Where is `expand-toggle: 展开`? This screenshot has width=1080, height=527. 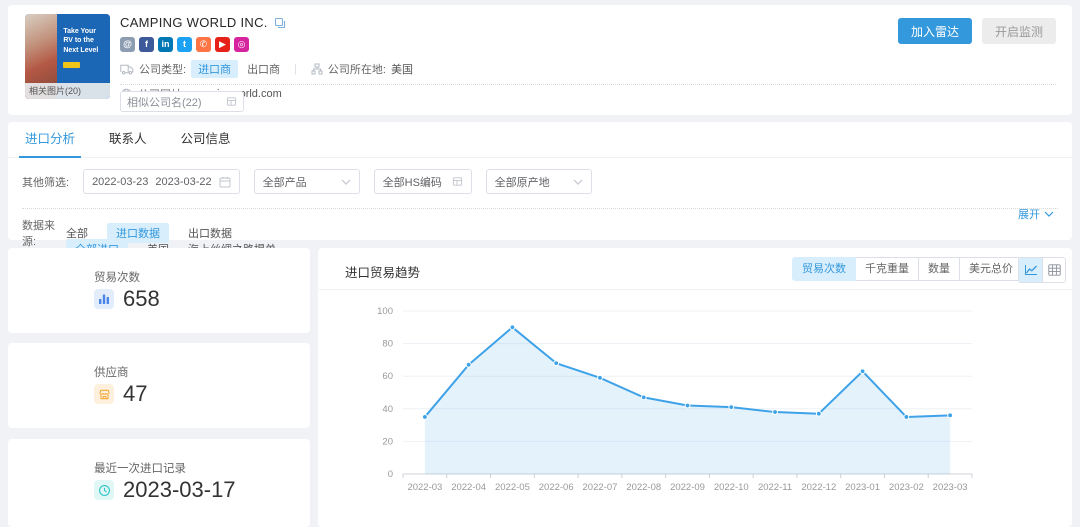 expand-toggle: 展开 is located at coordinates (1036, 214).